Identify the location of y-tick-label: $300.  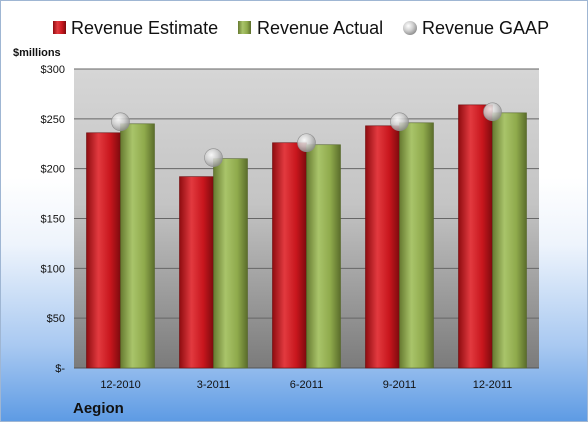
(53, 70).